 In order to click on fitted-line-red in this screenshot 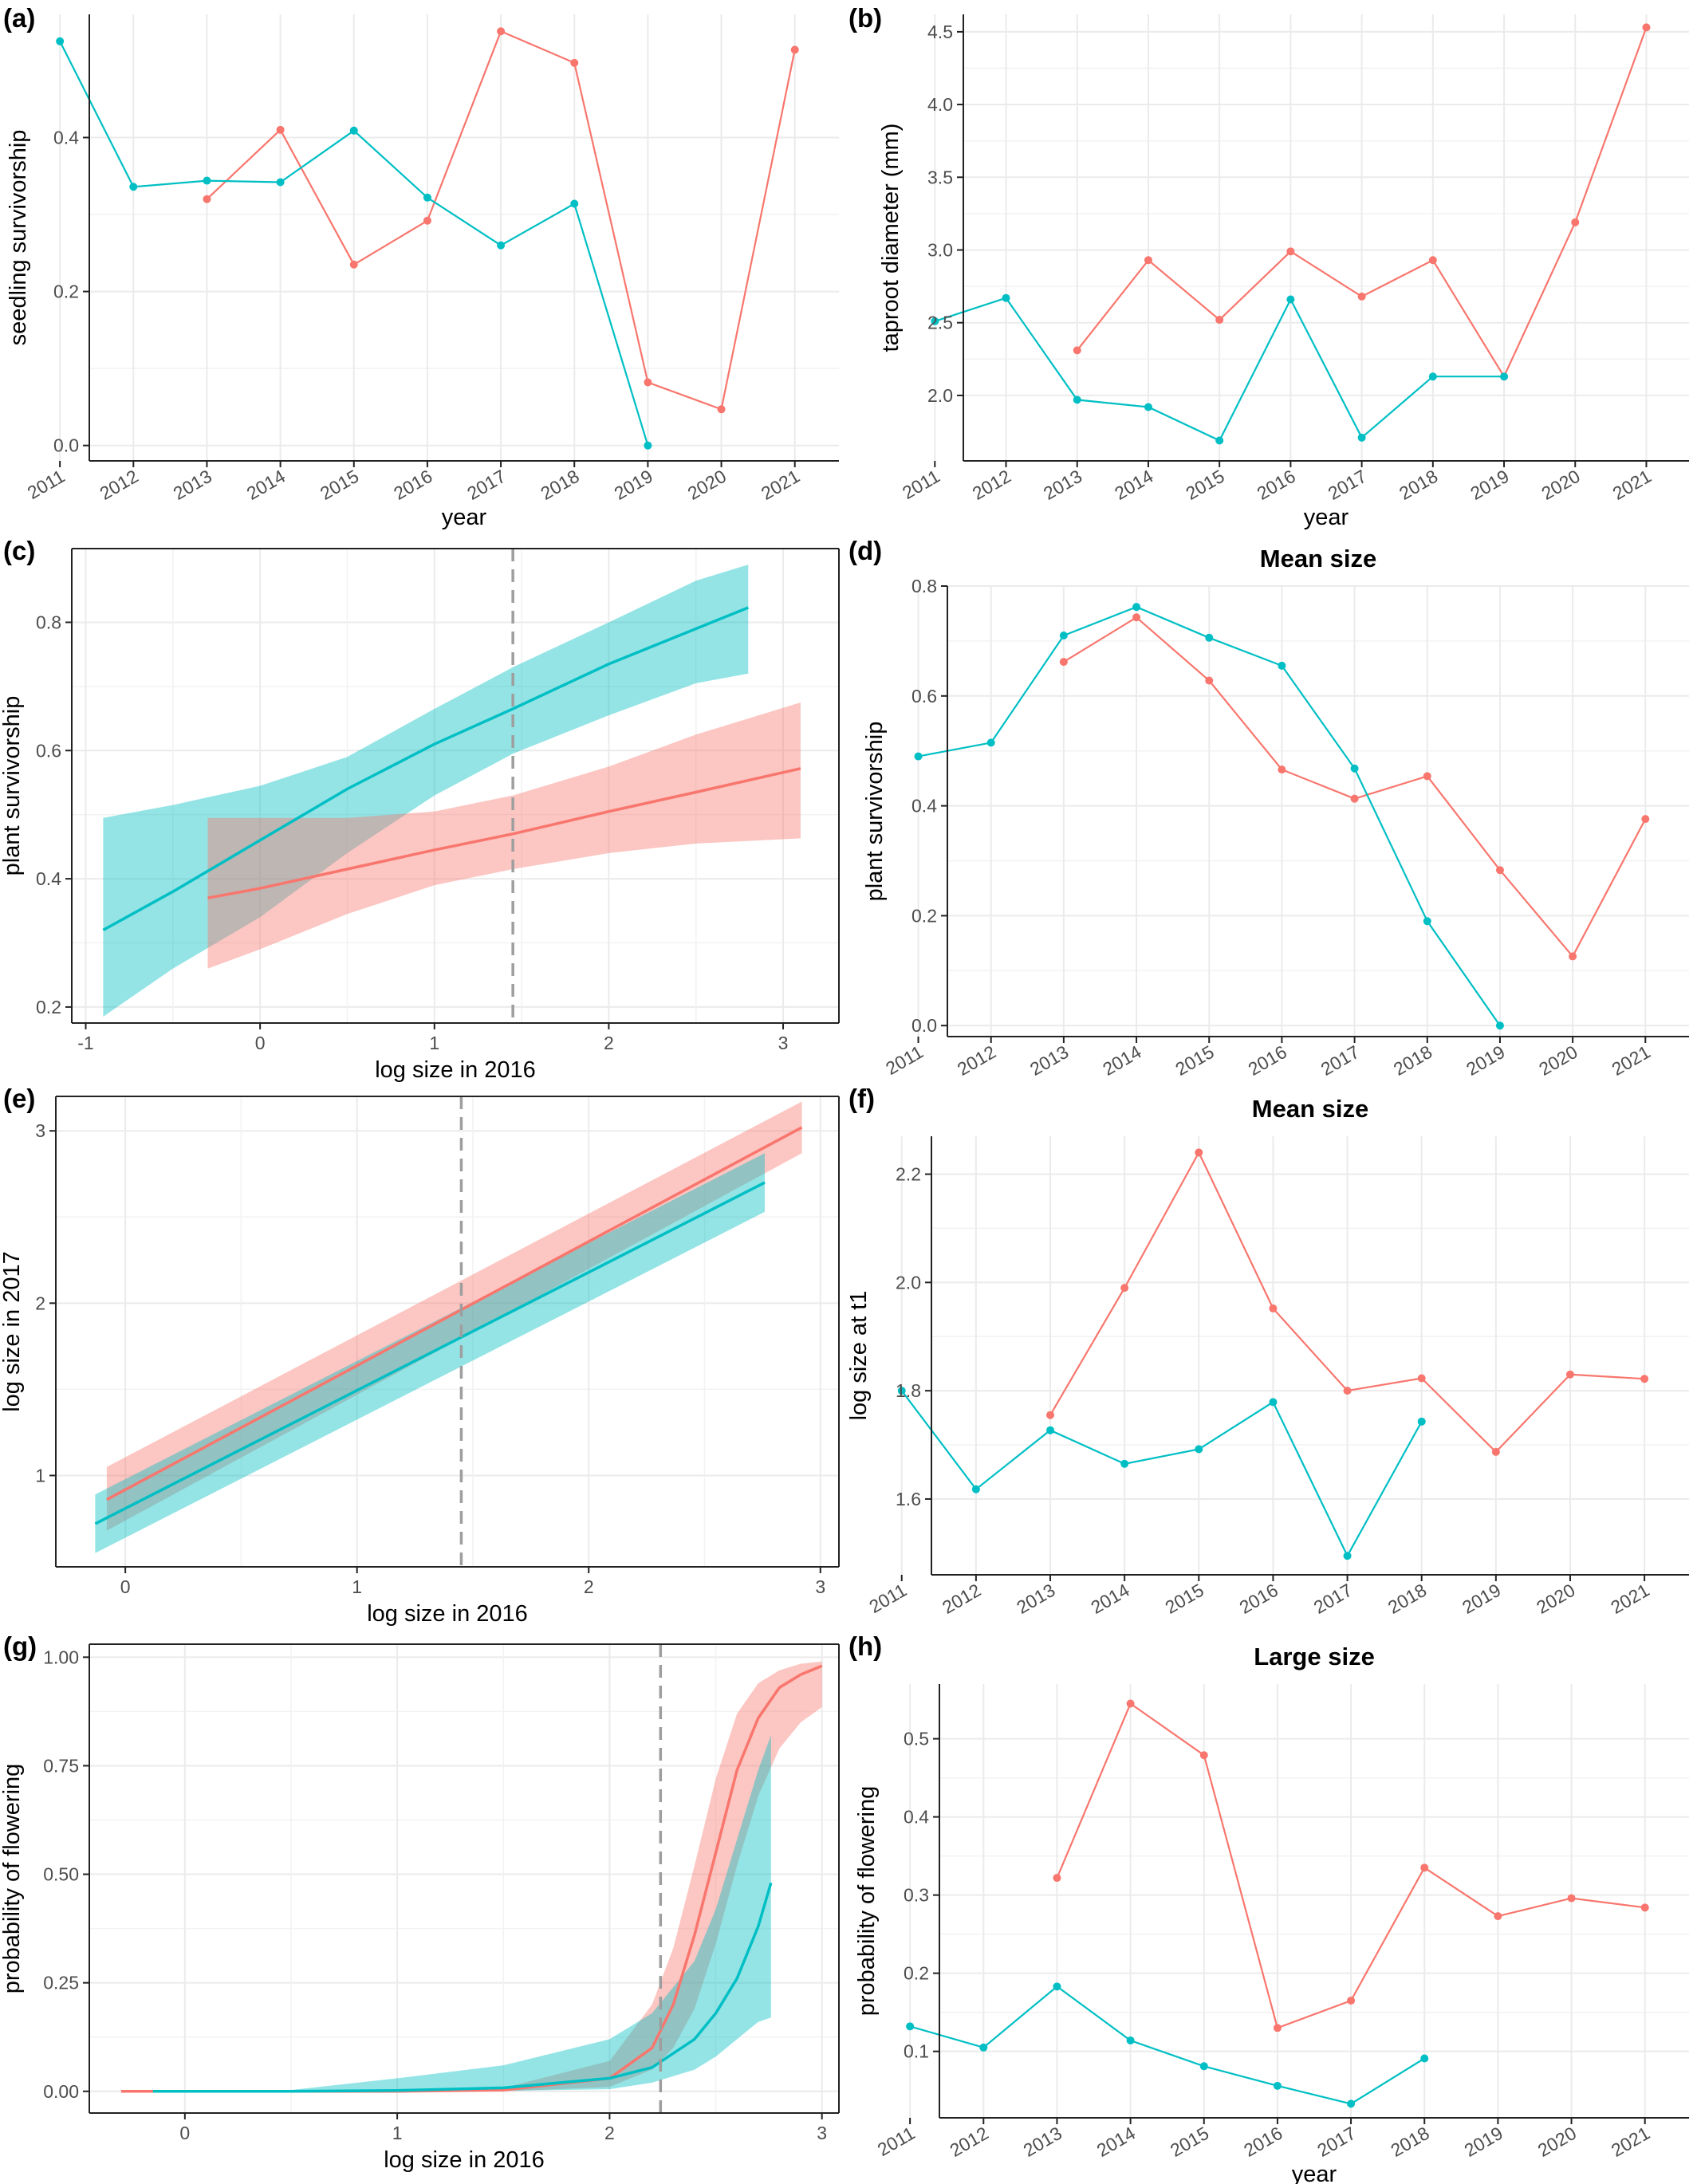, I will do `click(504, 833)`.